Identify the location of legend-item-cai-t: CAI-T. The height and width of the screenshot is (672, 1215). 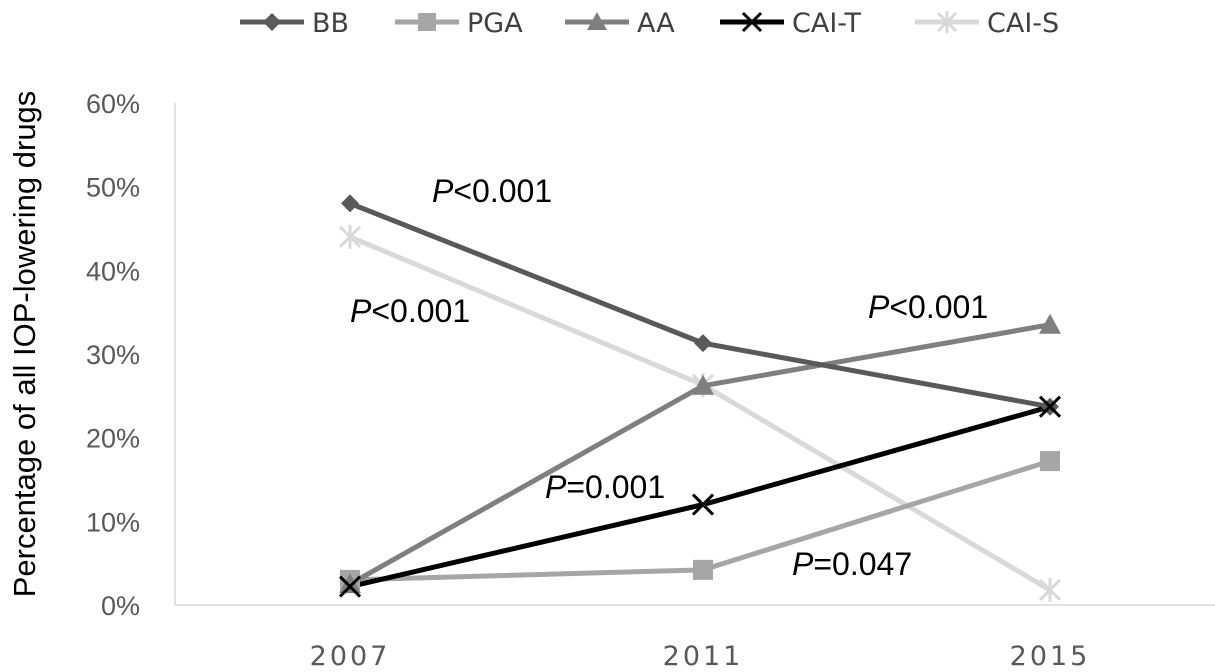
(791, 23).